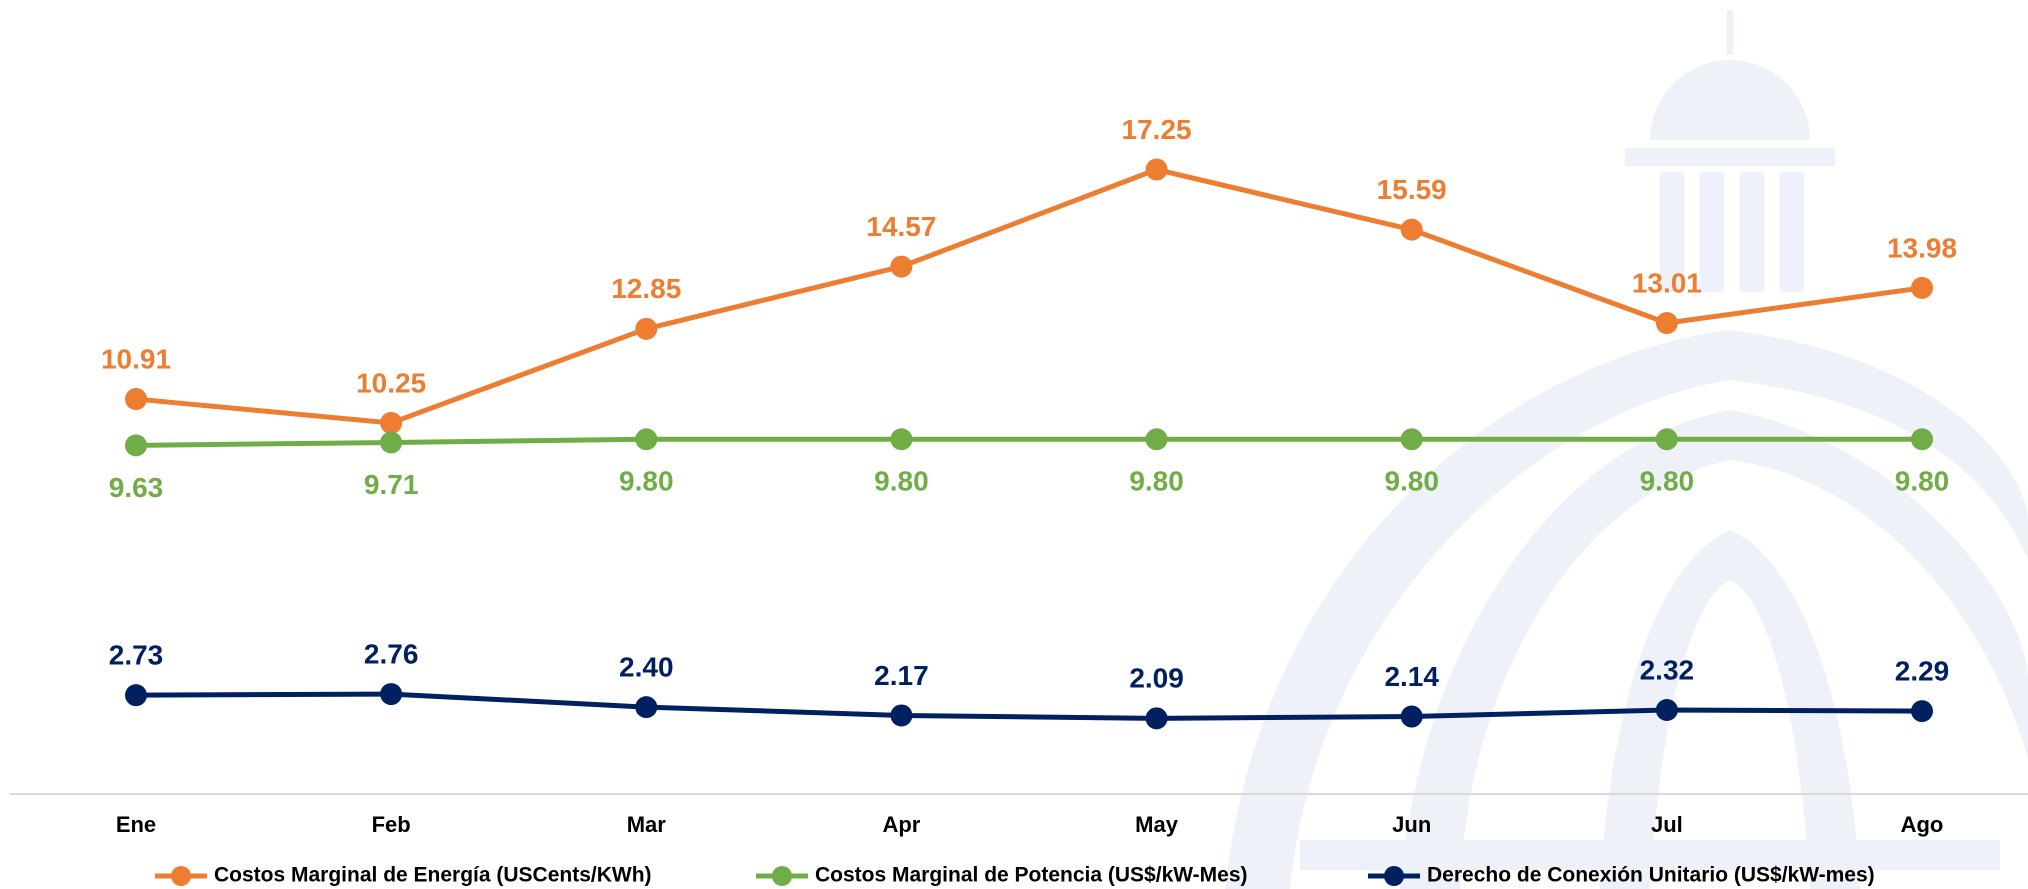  I want to click on data-label: 15.59, so click(1412, 189).